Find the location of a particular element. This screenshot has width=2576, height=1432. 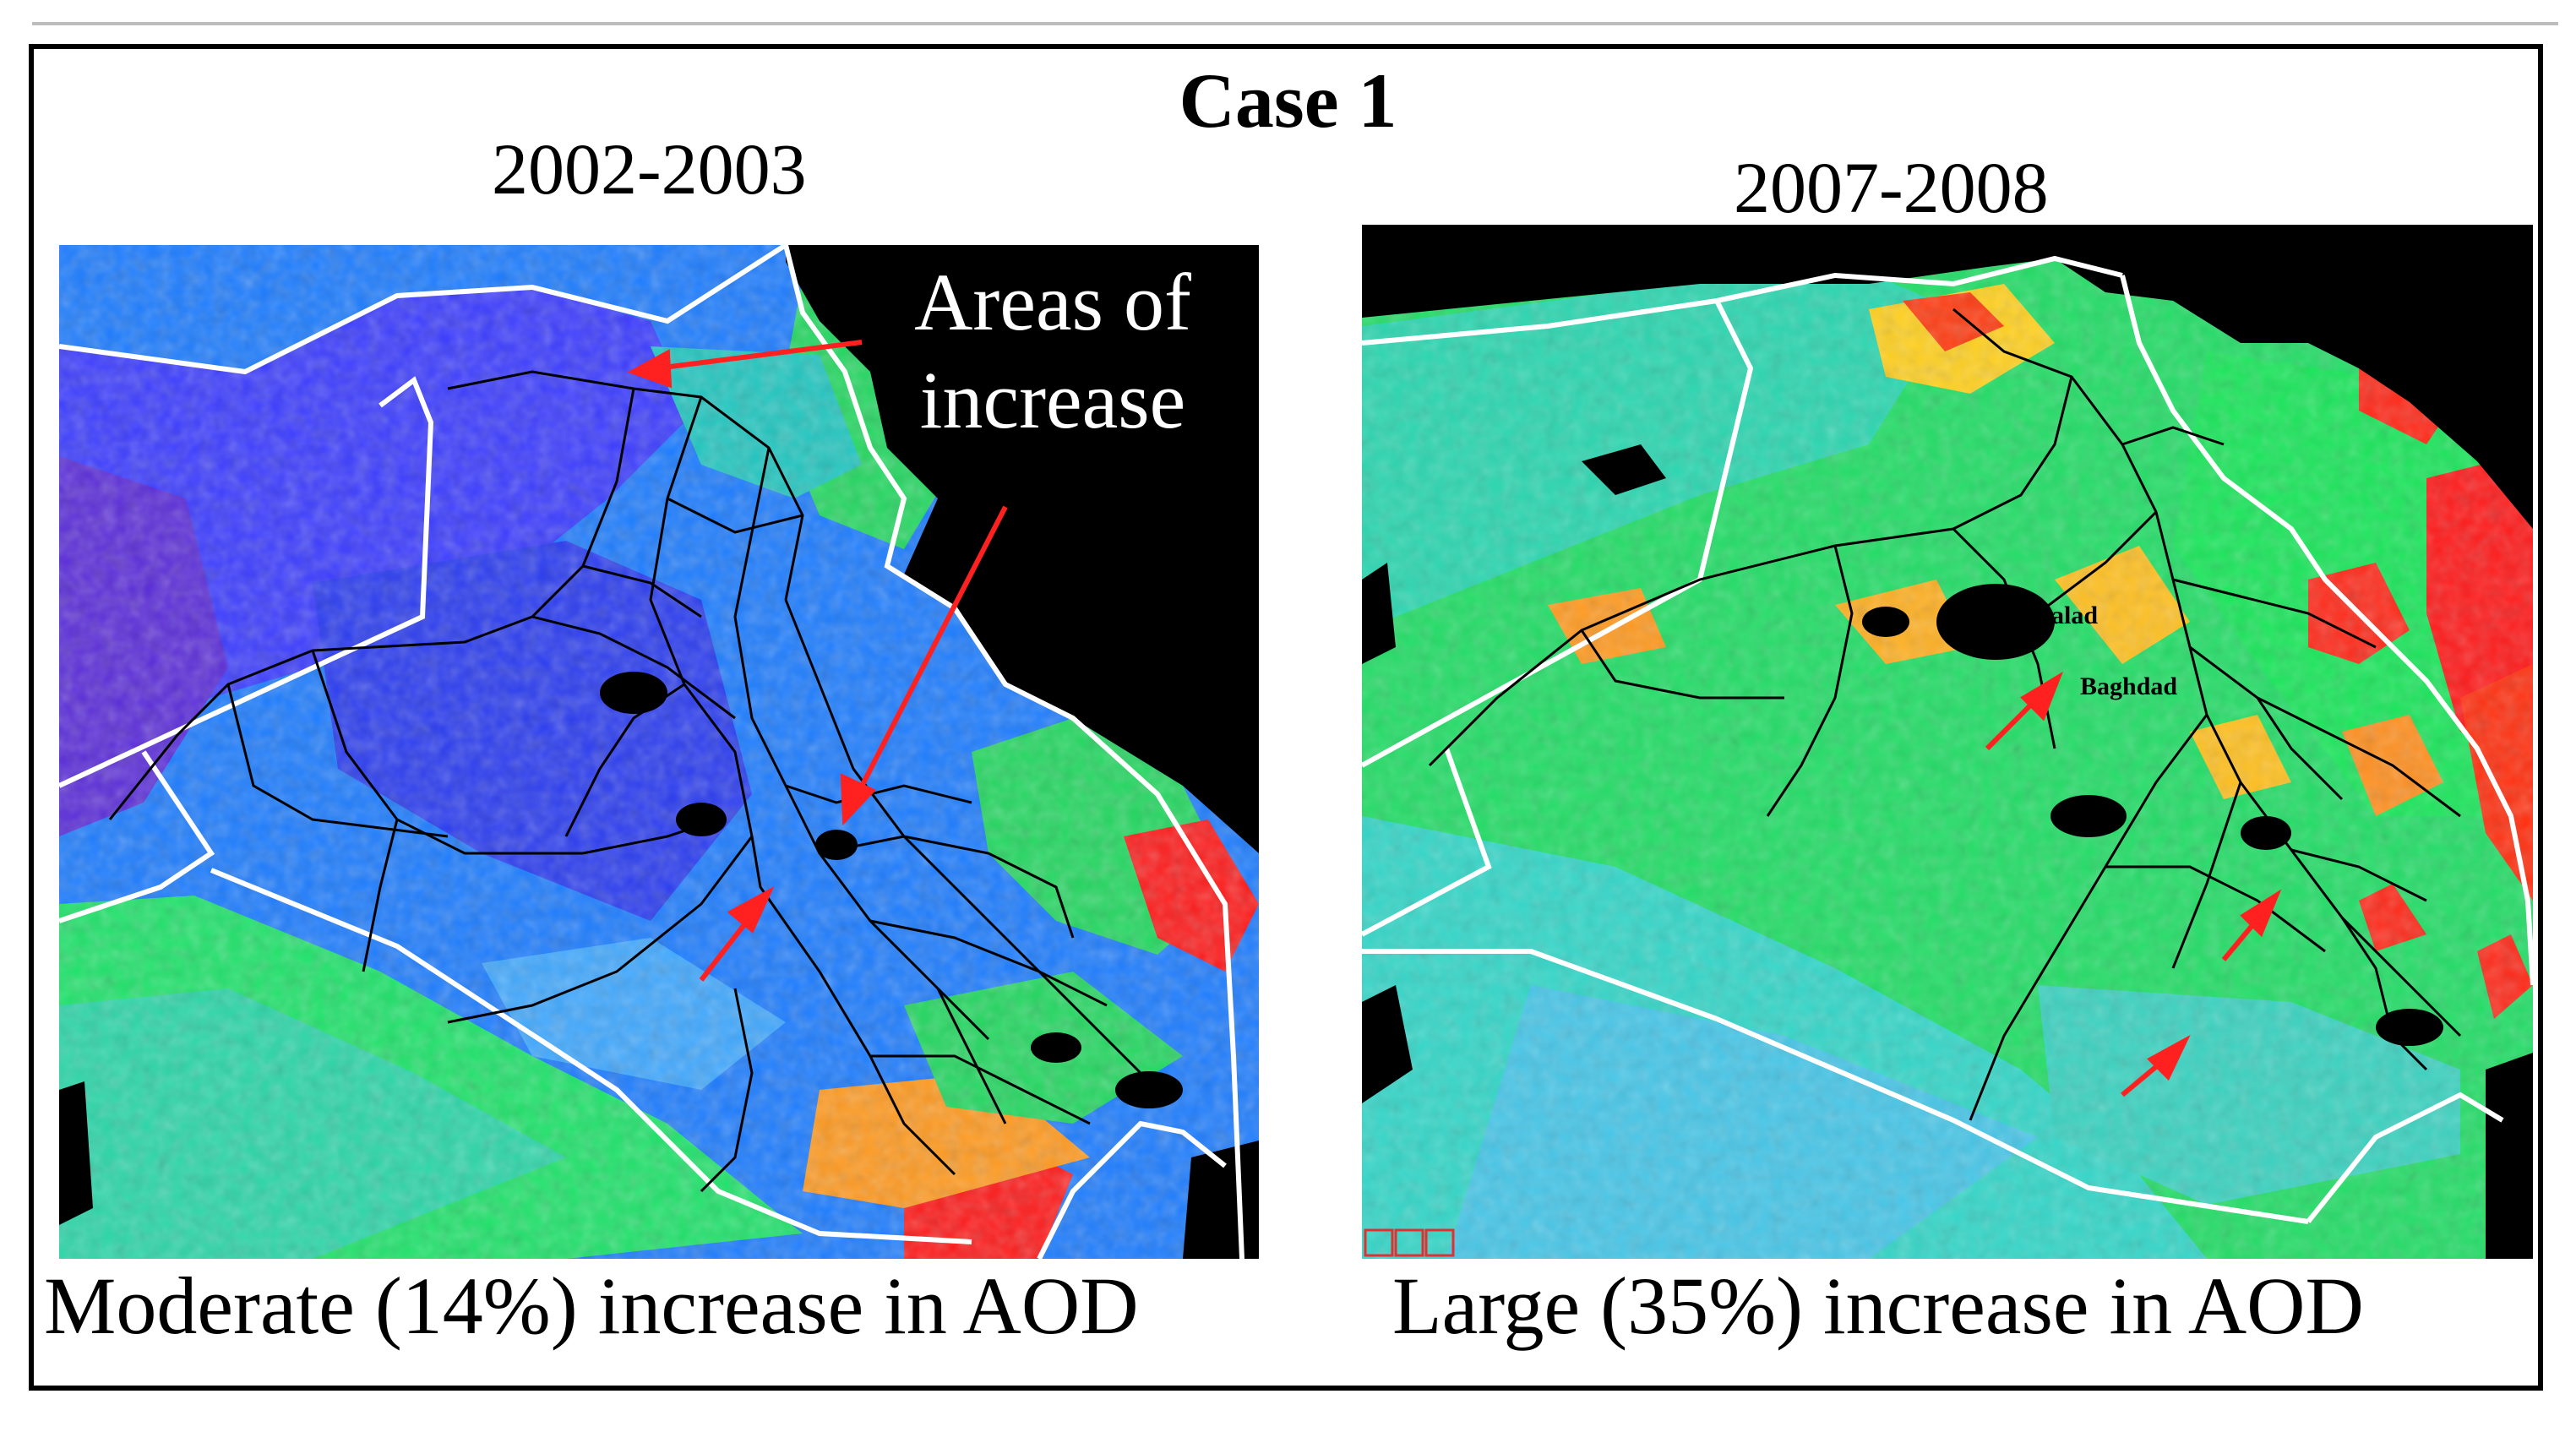

city-label-baghdad: Baghdad is located at coordinates (2129, 686).